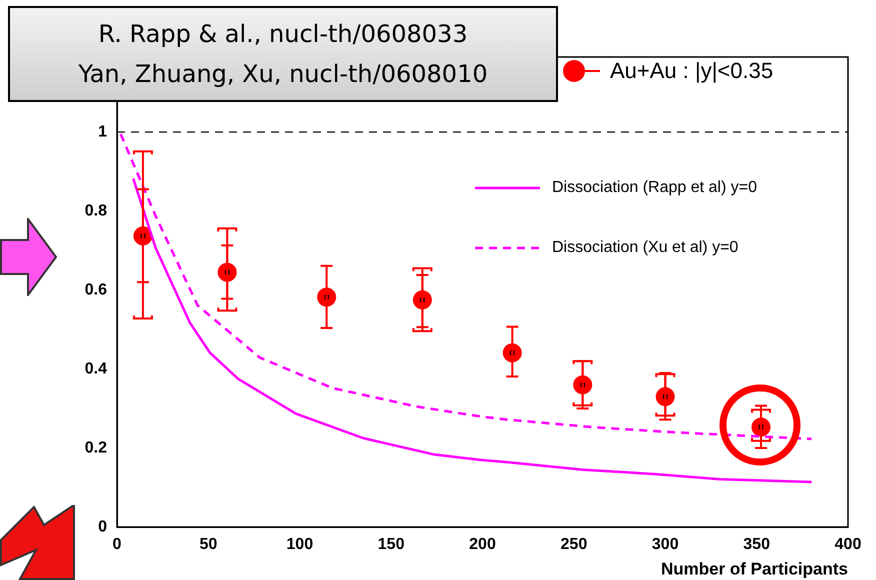  I want to click on annotation: Yan, Zhuang, Xu, nucl-th/0608010, so click(283, 74).